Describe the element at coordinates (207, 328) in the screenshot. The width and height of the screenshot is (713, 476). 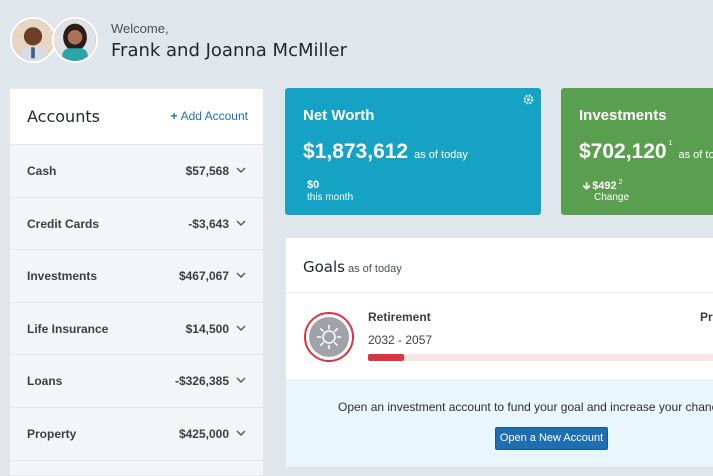
I see `account-amount: $14,500` at that location.